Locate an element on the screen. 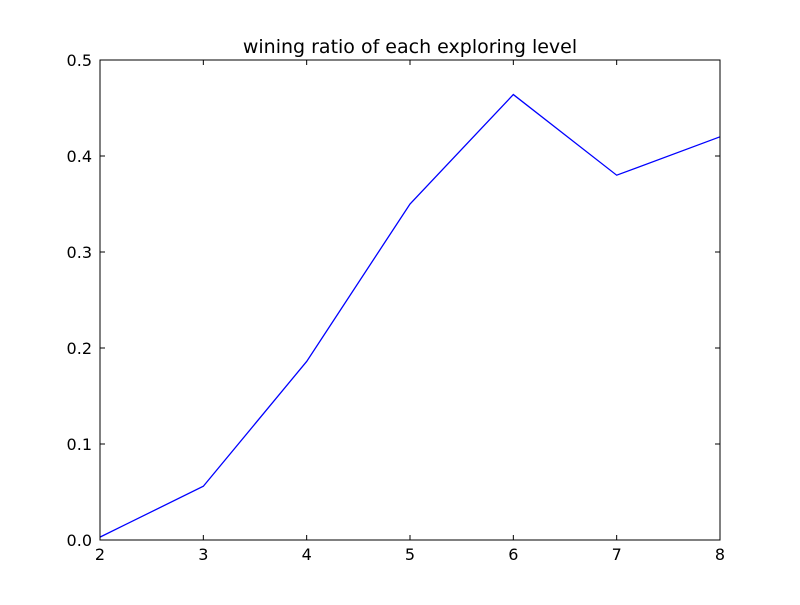  y-tick-label-4: 0.4 is located at coordinates (79, 156).